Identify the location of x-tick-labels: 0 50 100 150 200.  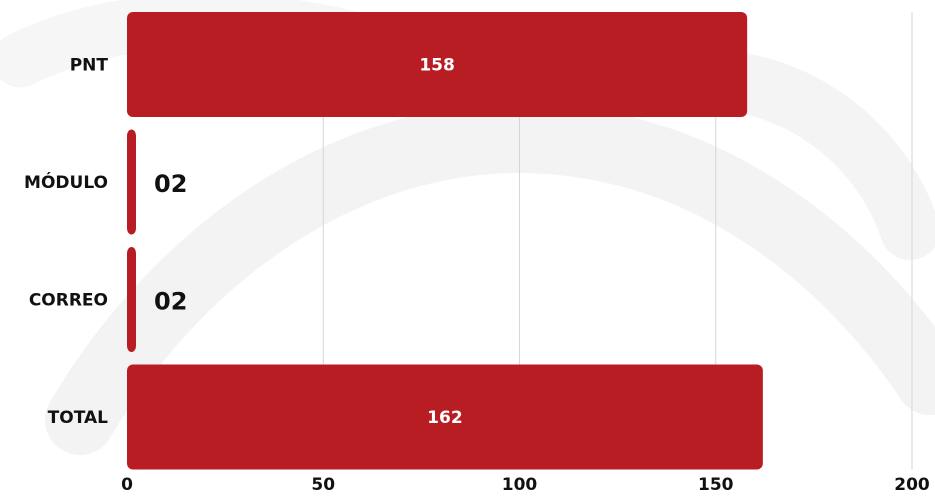
(525, 485).